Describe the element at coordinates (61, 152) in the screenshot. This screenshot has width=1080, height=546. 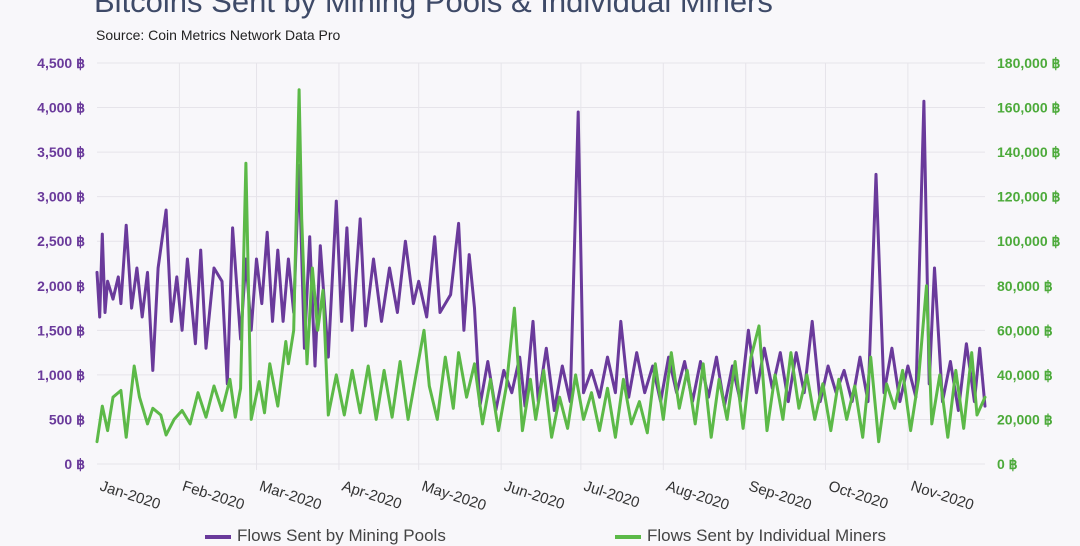
I see `y-left-tick-label: 3,500 ฿` at that location.